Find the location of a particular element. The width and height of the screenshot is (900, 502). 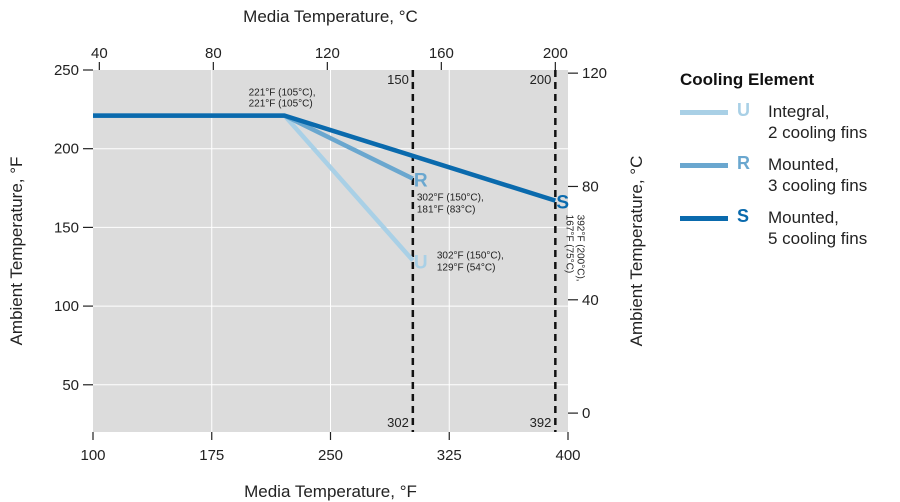

legend-code-s: S is located at coordinates (743, 216).